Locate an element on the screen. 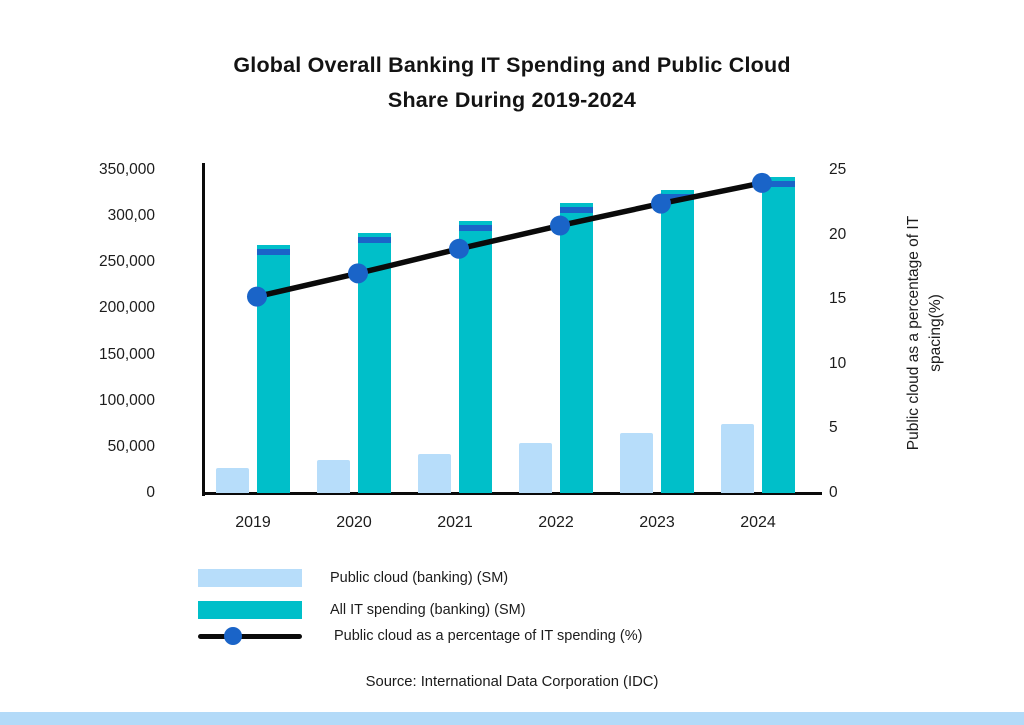 The image size is (1024, 725). right-axis-tick: 10 is located at coordinates (838, 363).